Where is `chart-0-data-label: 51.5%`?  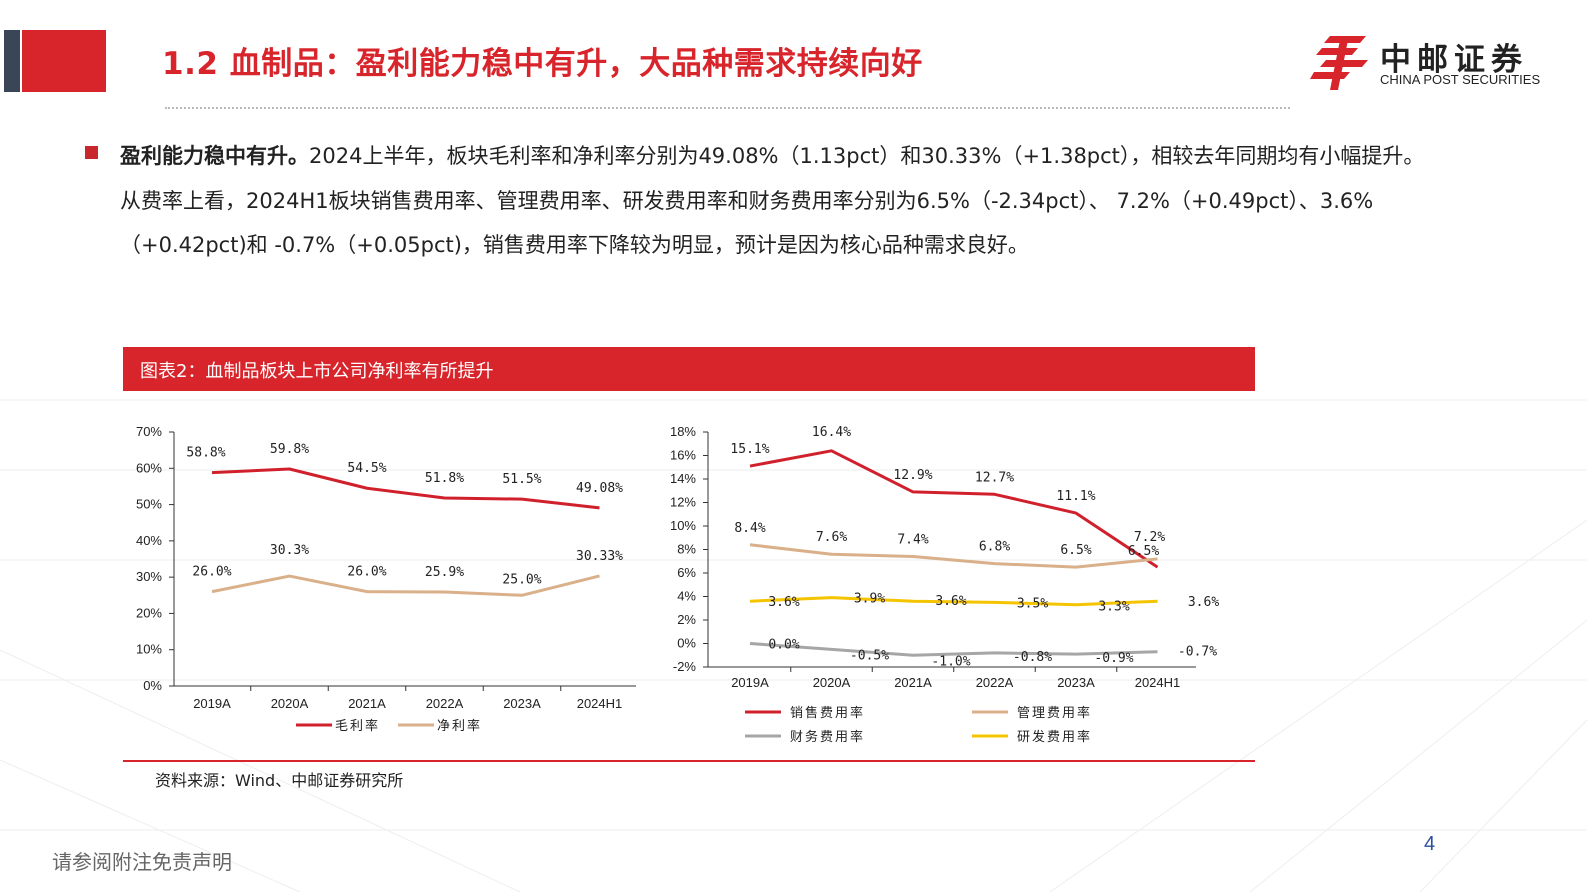
chart-0-data-label: 51.5% is located at coordinates (521, 479).